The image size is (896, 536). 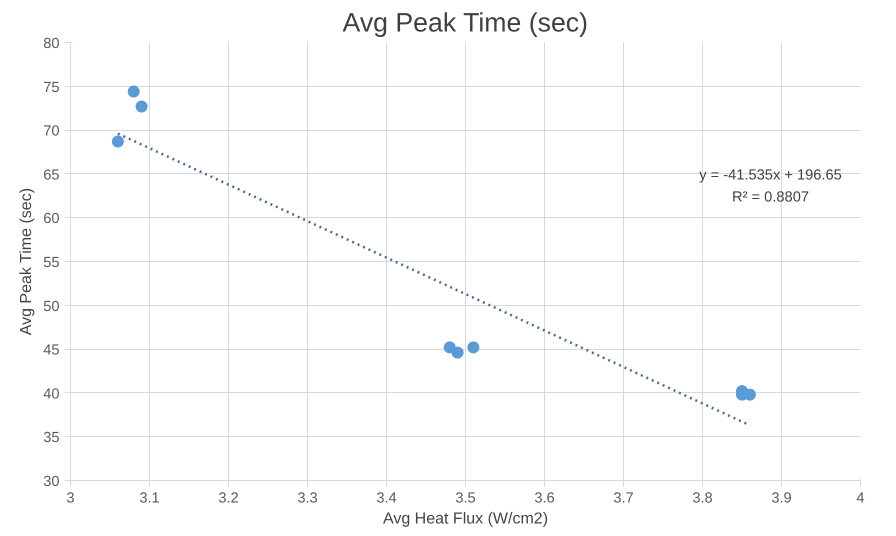 I want to click on y-tick-label: 30, so click(x=51, y=482).